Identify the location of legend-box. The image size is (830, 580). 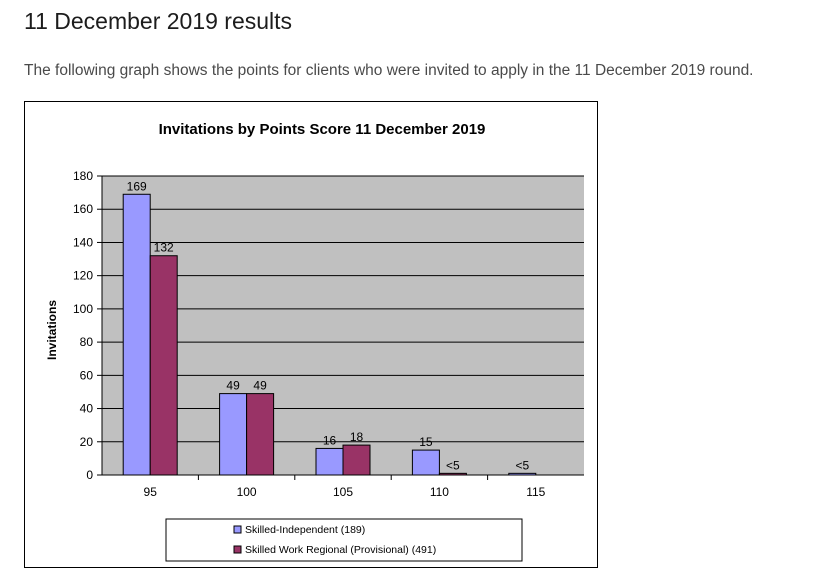
(344, 540).